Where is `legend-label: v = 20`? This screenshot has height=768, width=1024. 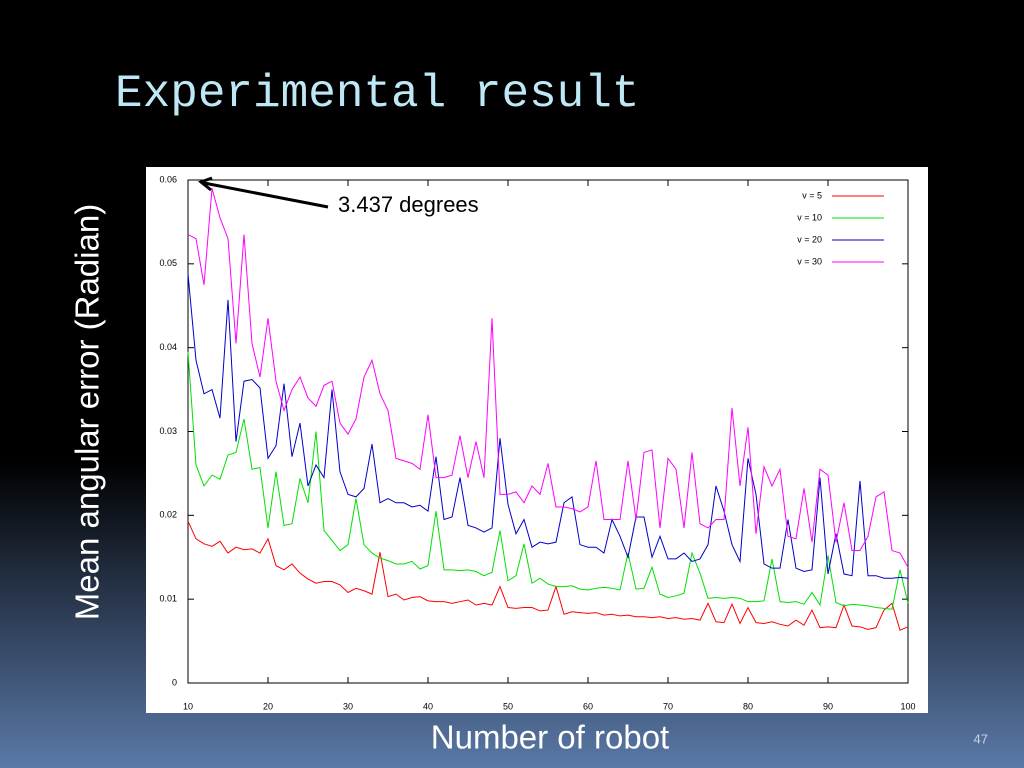 legend-label: v = 20 is located at coordinates (809, 239).